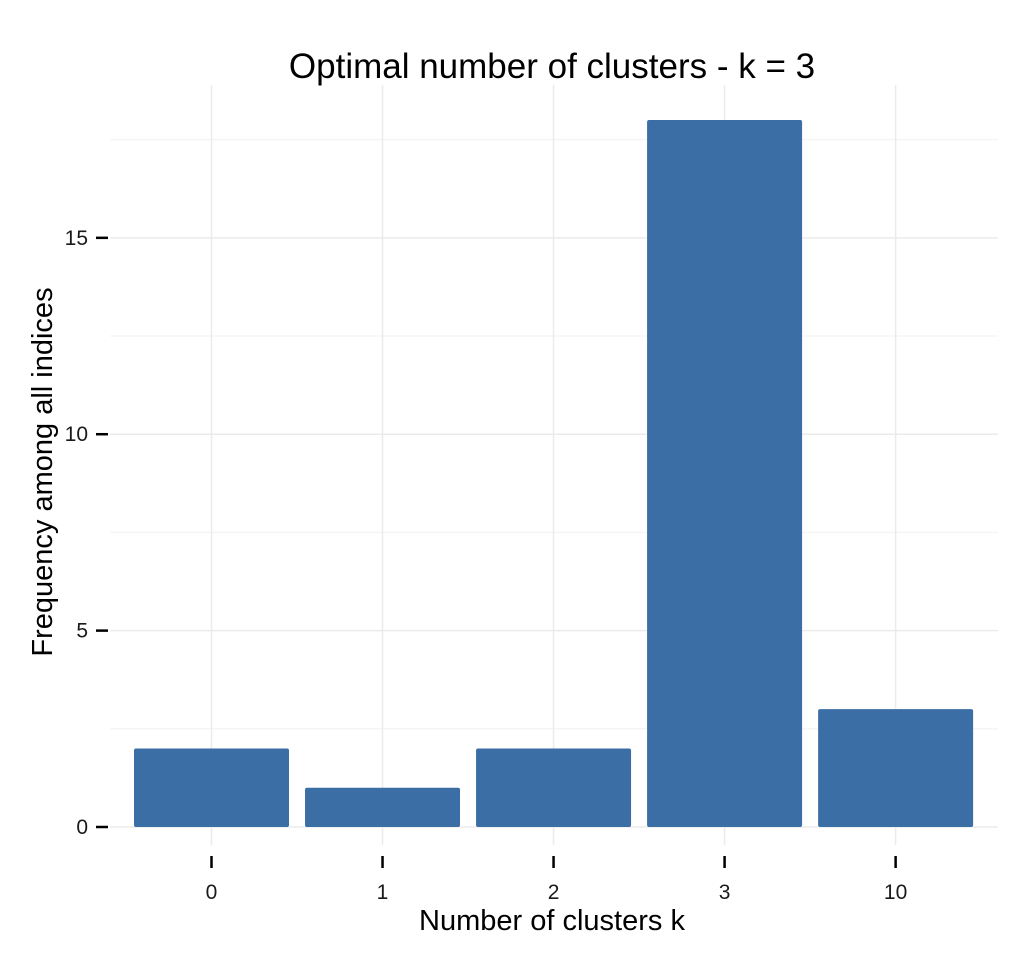  What do you see at coordinates (212, 892) in the screenshot?
I see `x-tick-label: 0` at bounding box center [212, 892].